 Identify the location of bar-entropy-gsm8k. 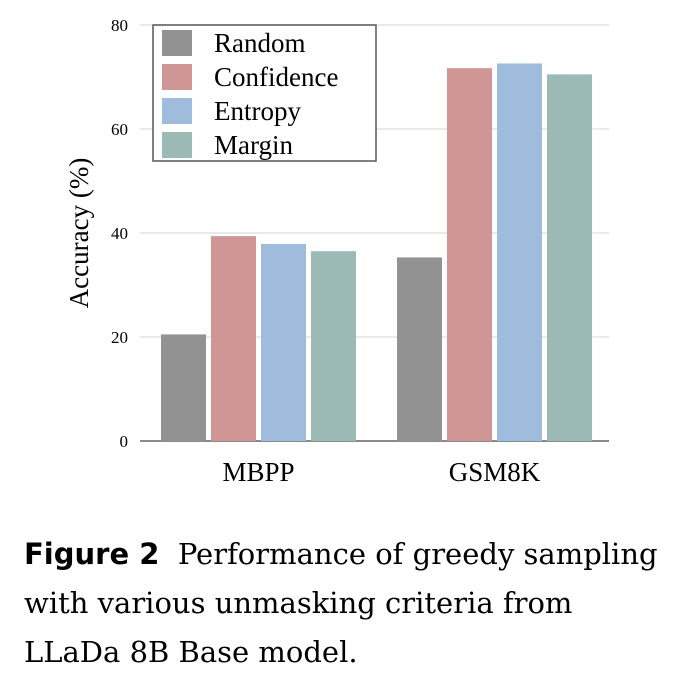
(519, 252).